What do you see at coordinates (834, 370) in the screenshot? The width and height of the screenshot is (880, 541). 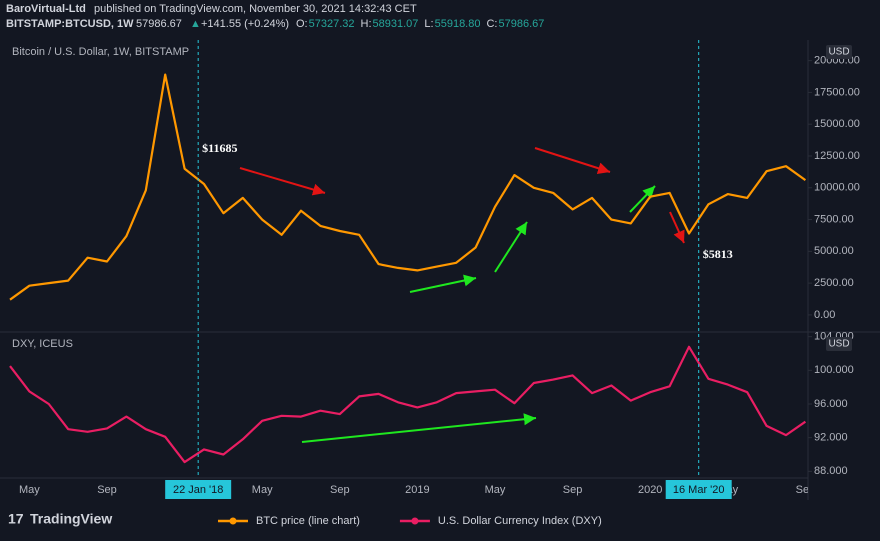 I see `y-tick-label: 100.000` at bounding box center [834, 370].